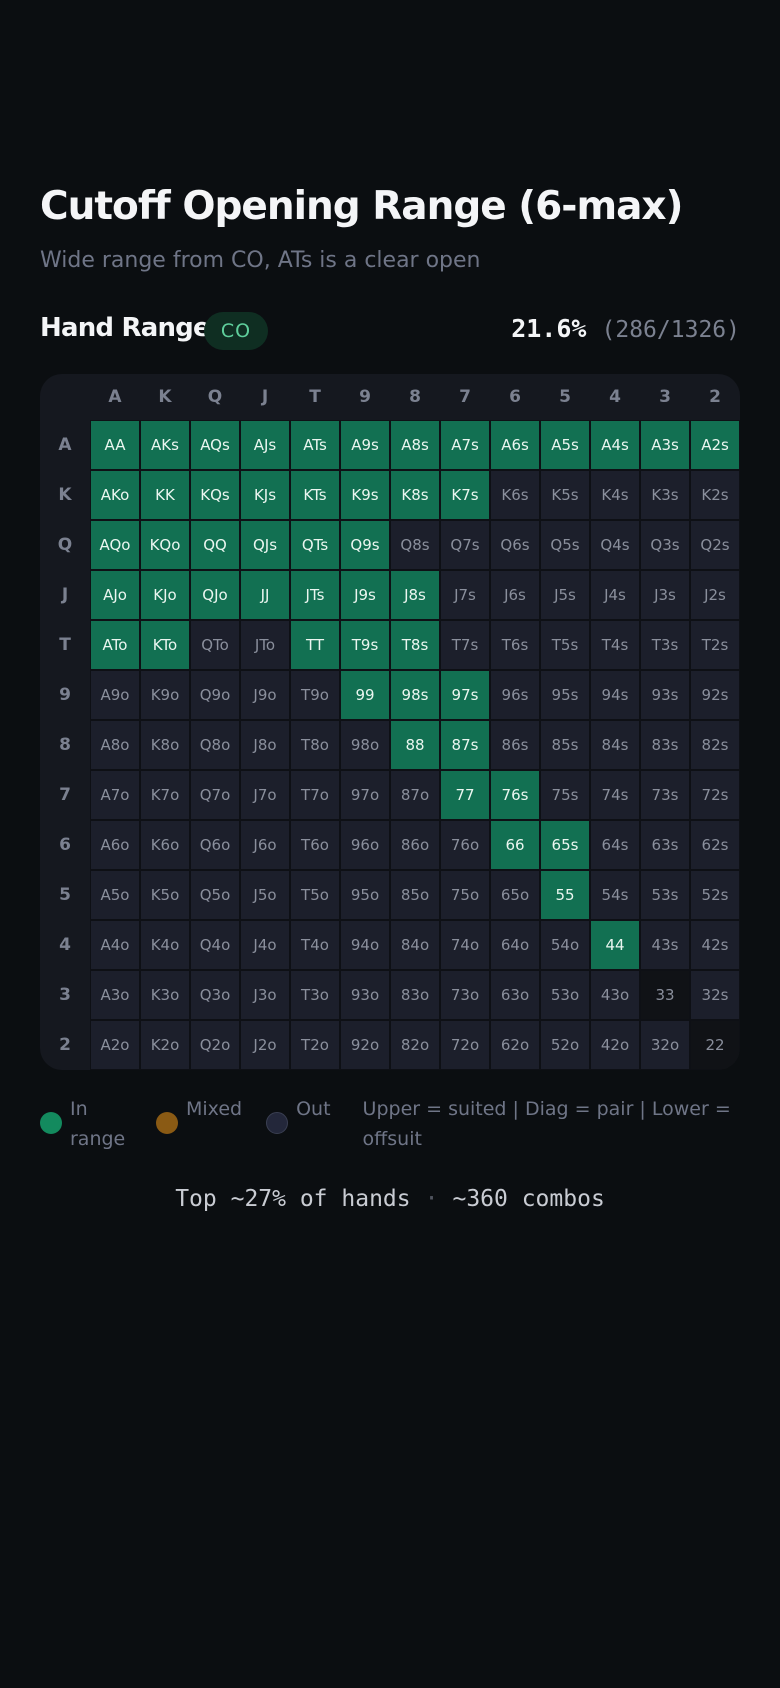 The height and width of the screenshot is (1688, 780). I want to click on hand-cell: 87o, so click(415, 795).